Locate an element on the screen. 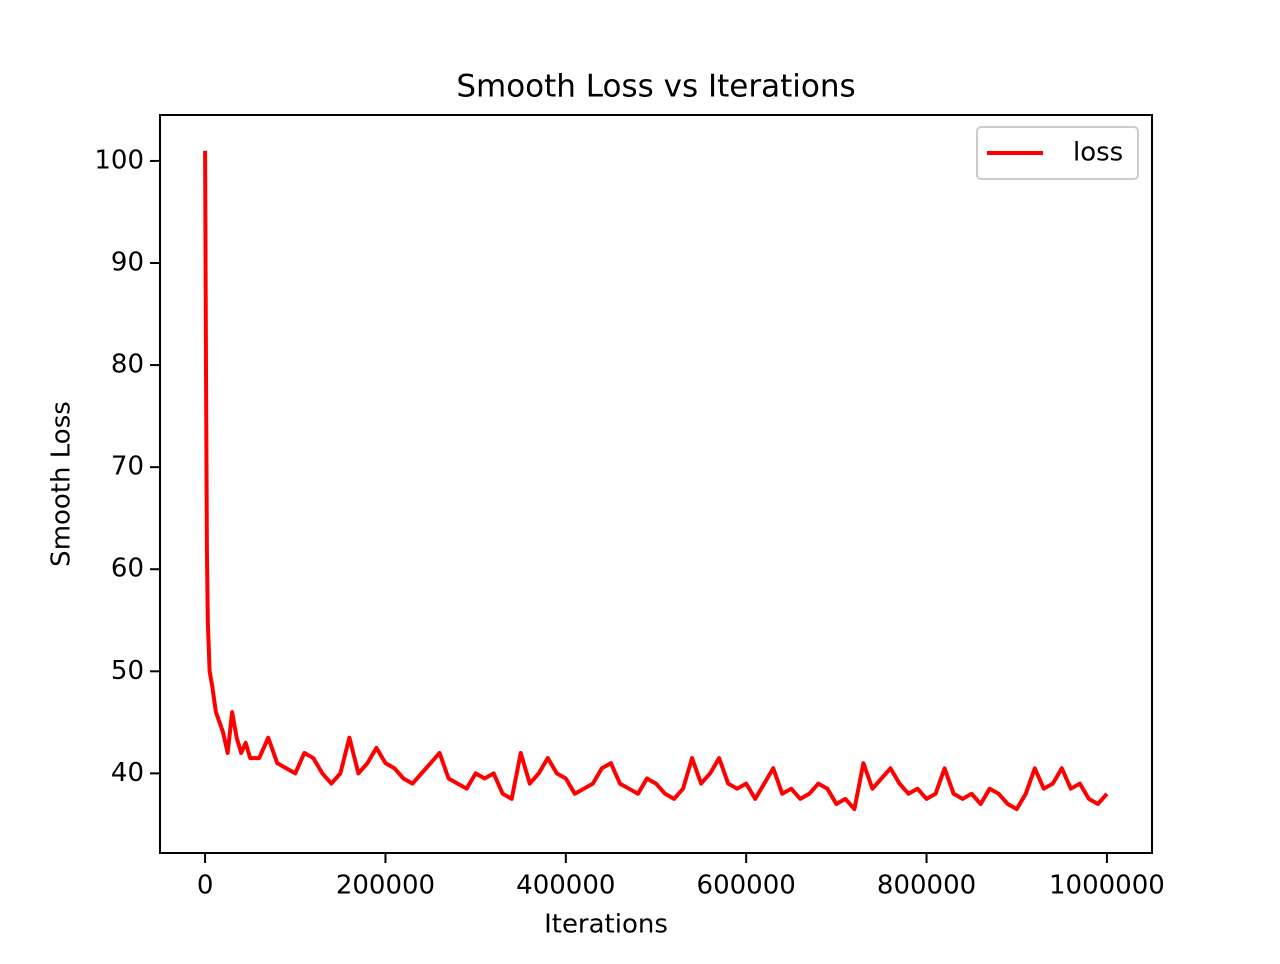 The height and width of the screenshot is (964, 1280). y-axis-label: Smooth Loss is located at coordinates (62, 484).